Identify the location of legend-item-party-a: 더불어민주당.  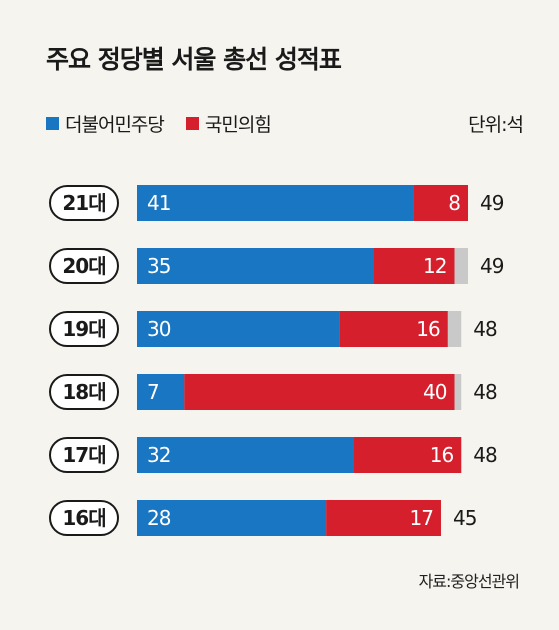
(105, 123).